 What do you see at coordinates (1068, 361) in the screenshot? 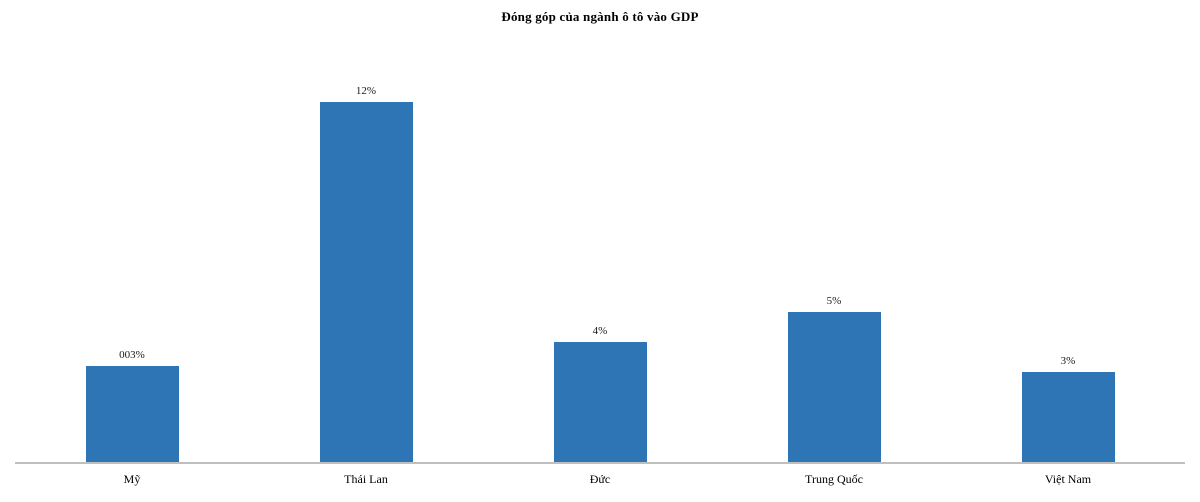
I see `bar-value-label: 3%` at bounding box center [1068, 361].